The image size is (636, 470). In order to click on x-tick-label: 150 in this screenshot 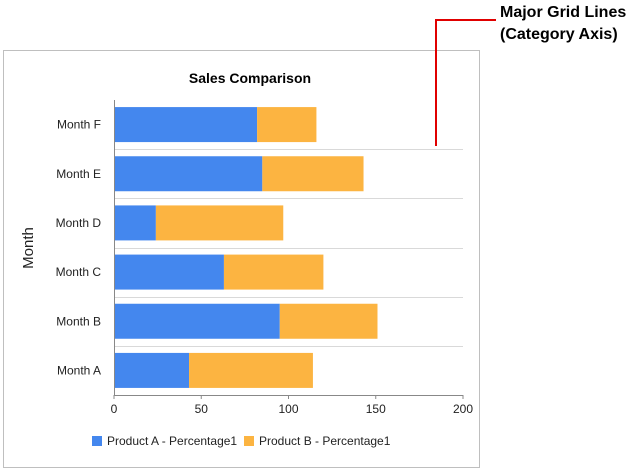, I will do `click(376, 409)`.